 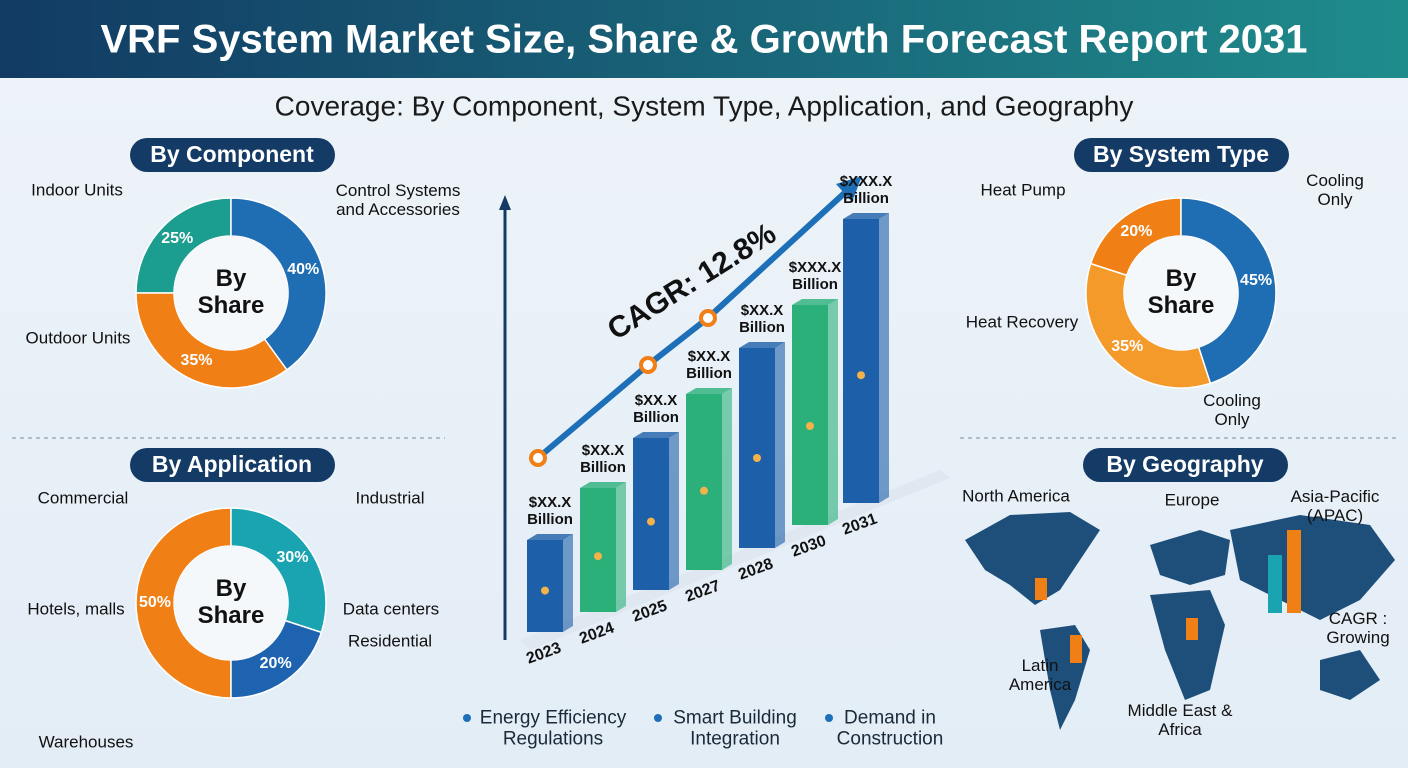 What do you see at coordinates (303, 269) in the screenshot?
I see `value-label: 40%` at bounding box center [303, 269].